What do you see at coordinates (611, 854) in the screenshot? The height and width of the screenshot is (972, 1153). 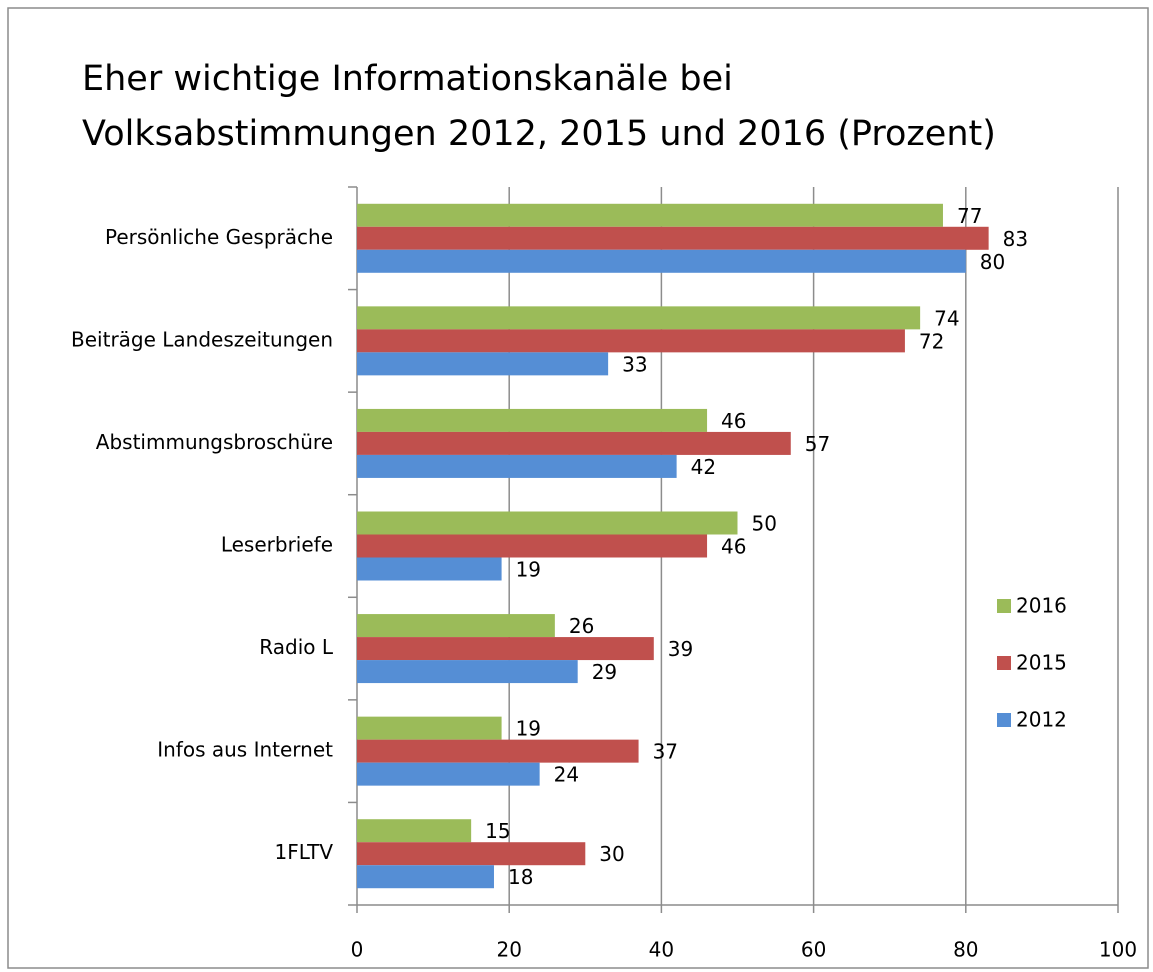 I see `data-label: 30` at bounding box center [611, 854].